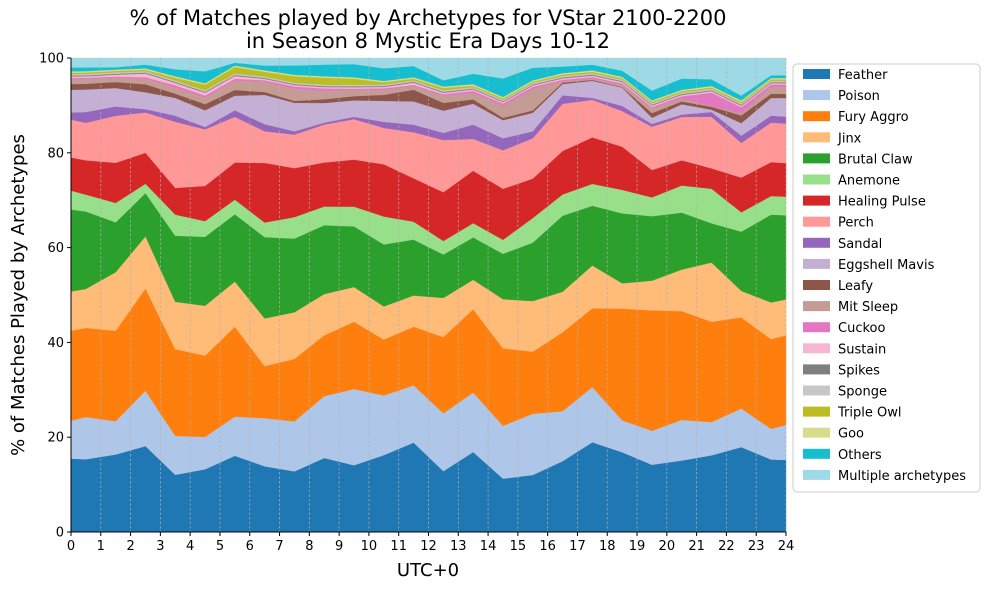  What do you see at coordinates (726, 546) in the screenshot?
I see `x-tick-label: 22` at bounding box center [726, 546].